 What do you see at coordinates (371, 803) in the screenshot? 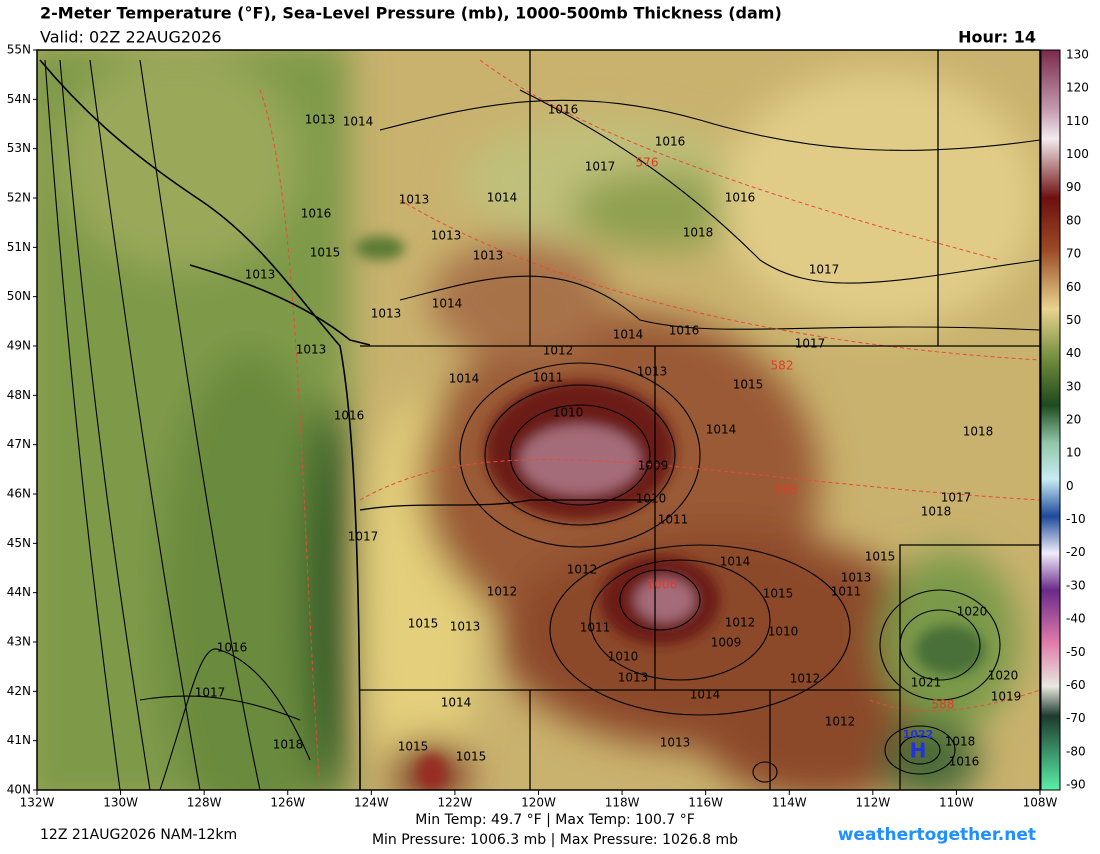
I see `lon-label: 124W` at bounding box center [371, 803].